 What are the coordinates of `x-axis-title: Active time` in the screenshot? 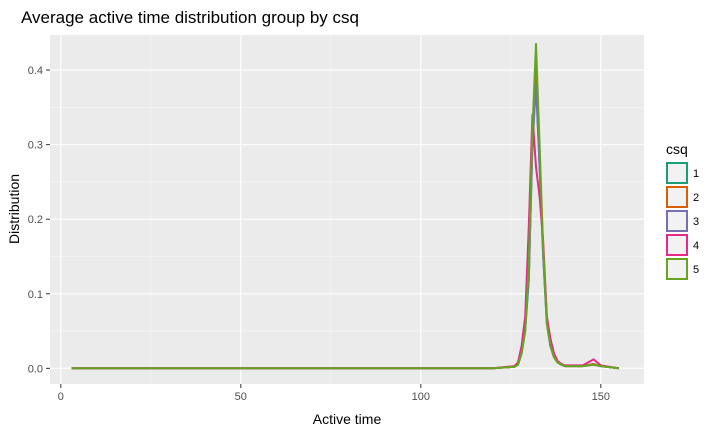 It's located at (347, 419).